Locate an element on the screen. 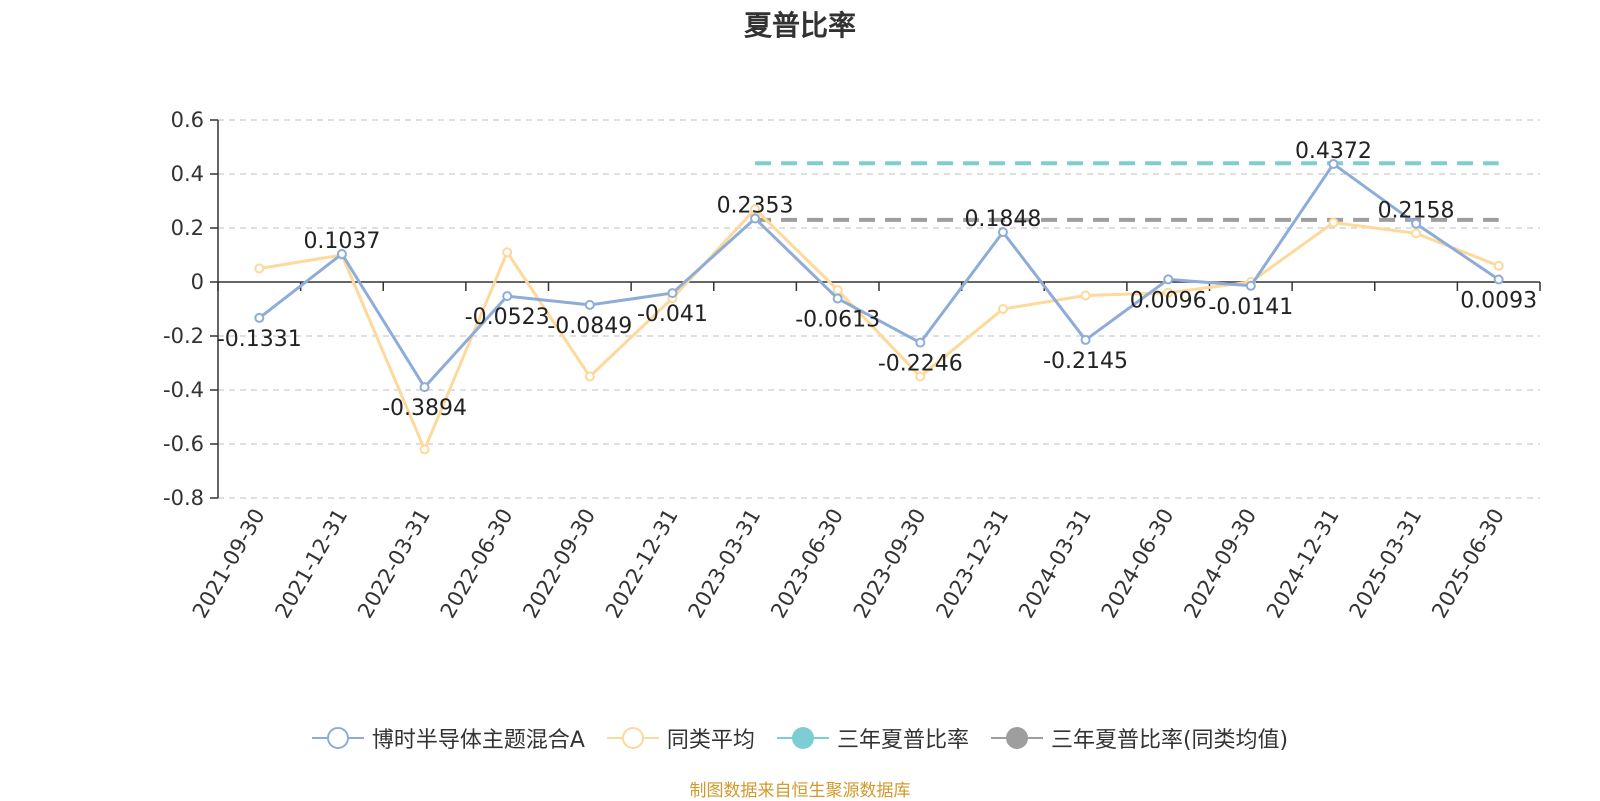 Image resolution: width=1600 pixels, height=801 pixels. x-tick-label-0: 2021-09-30 is located at coordinates (229, 564).